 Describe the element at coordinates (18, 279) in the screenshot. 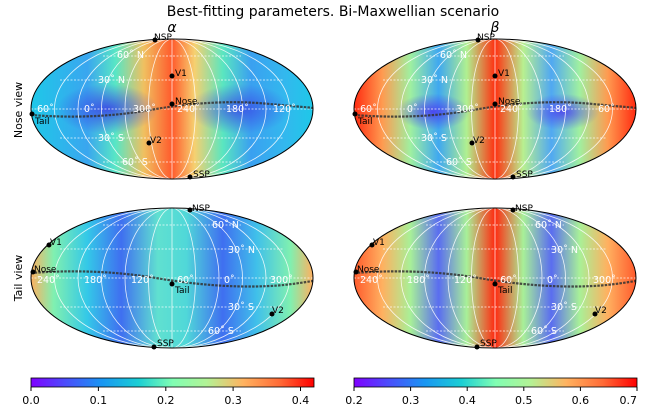

I see `row-label-tail: Tail view` at that location.